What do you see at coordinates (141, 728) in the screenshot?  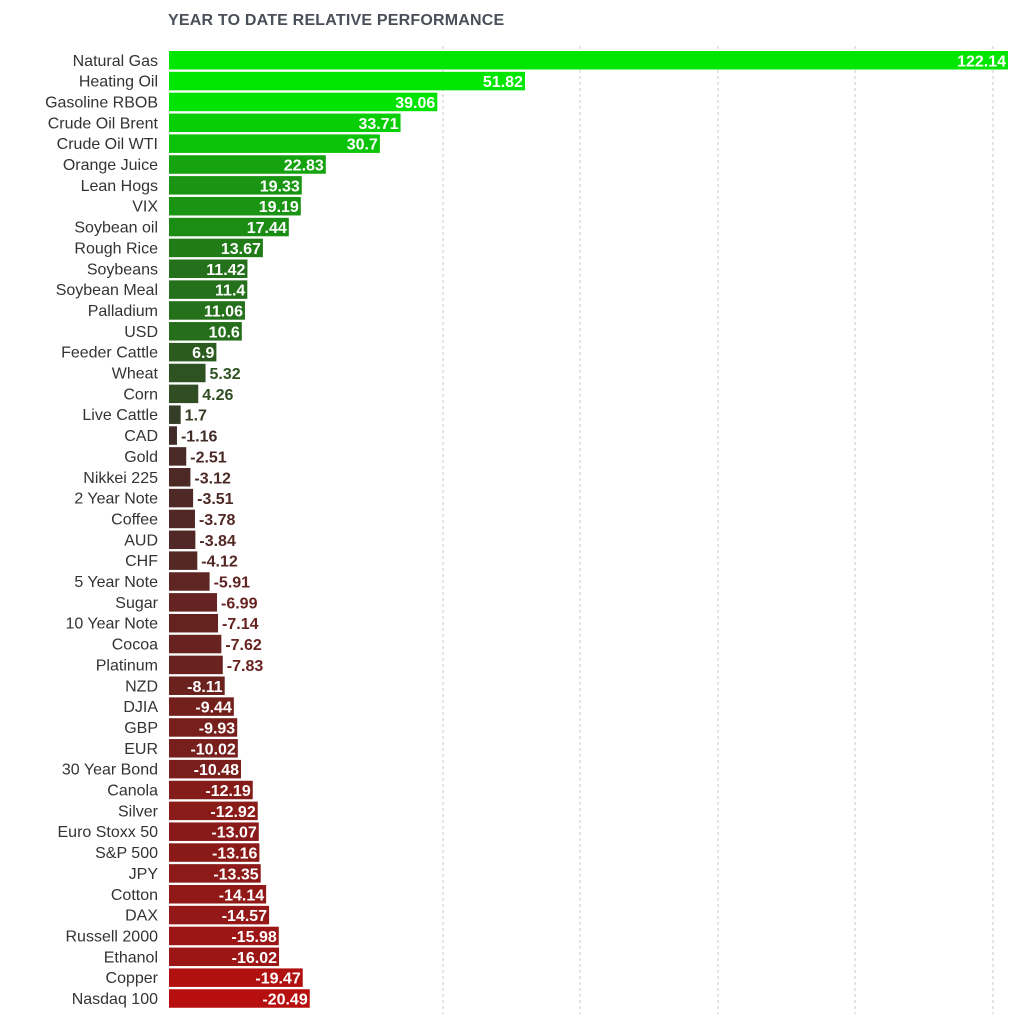 I see `category-label: GBP` at bounding box center [141, 728].